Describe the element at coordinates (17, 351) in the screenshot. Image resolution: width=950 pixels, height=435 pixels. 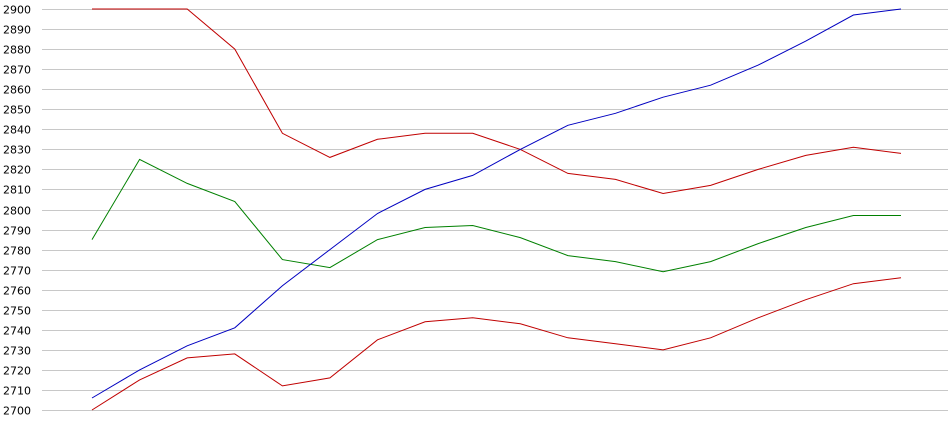
I see `y-tick-label: 2730` at that location.